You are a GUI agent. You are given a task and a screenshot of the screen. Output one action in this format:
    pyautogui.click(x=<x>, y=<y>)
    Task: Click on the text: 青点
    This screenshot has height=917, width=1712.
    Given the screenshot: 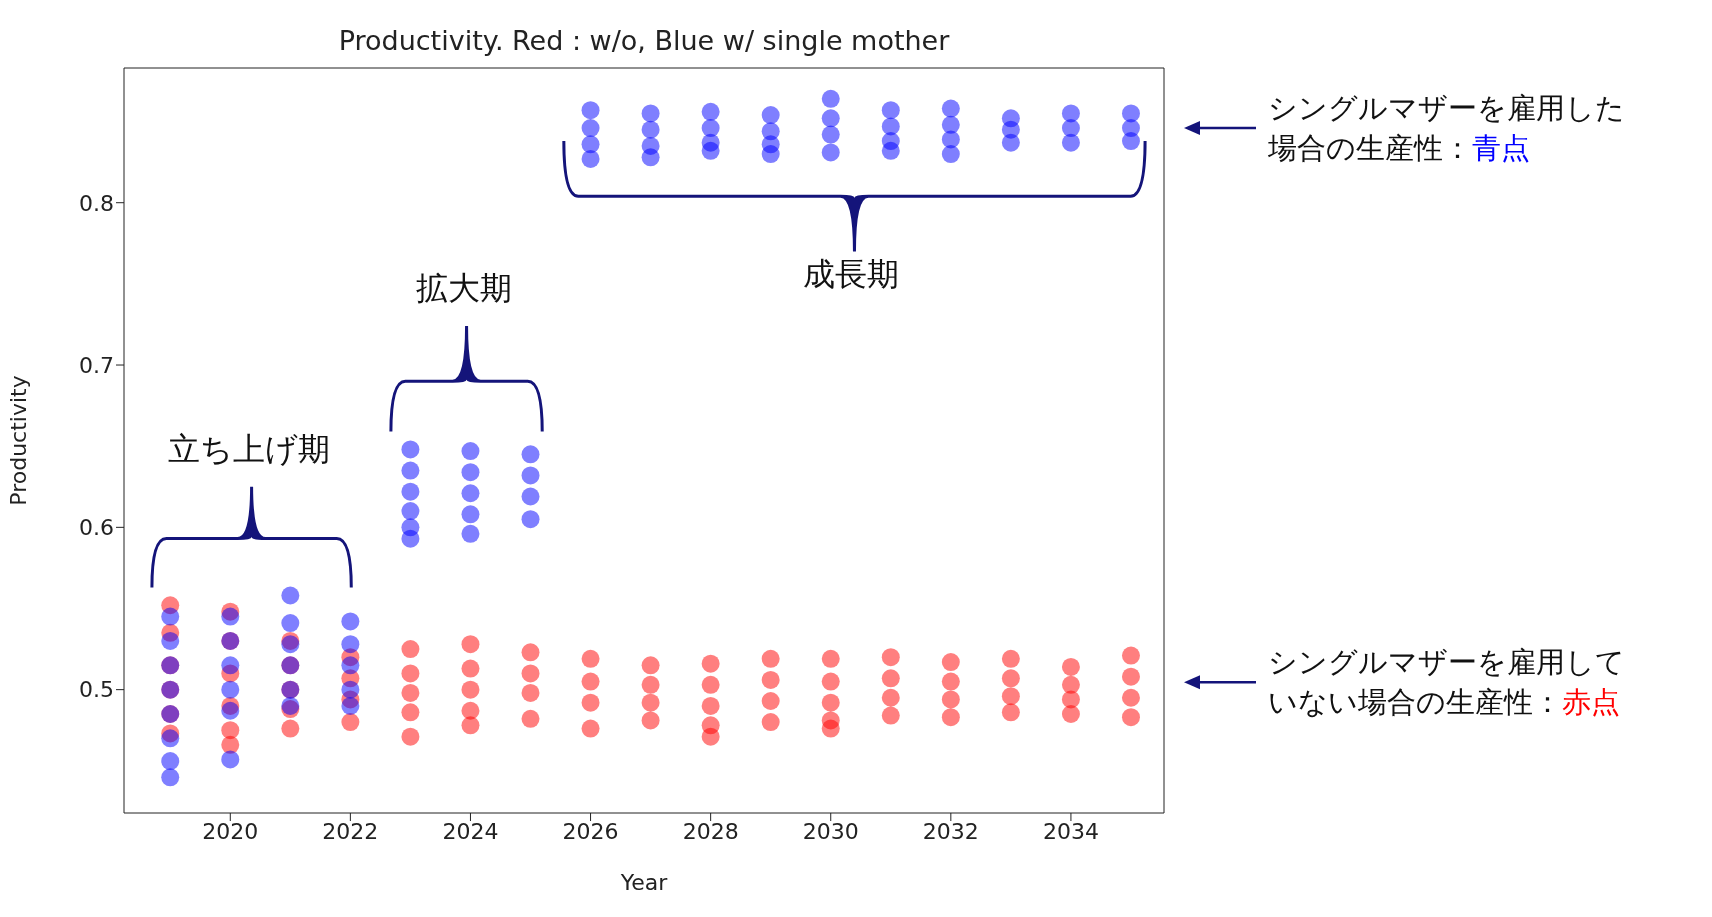 What is the action you would take?
    pyautogui.click(x=1501, y=148)
    